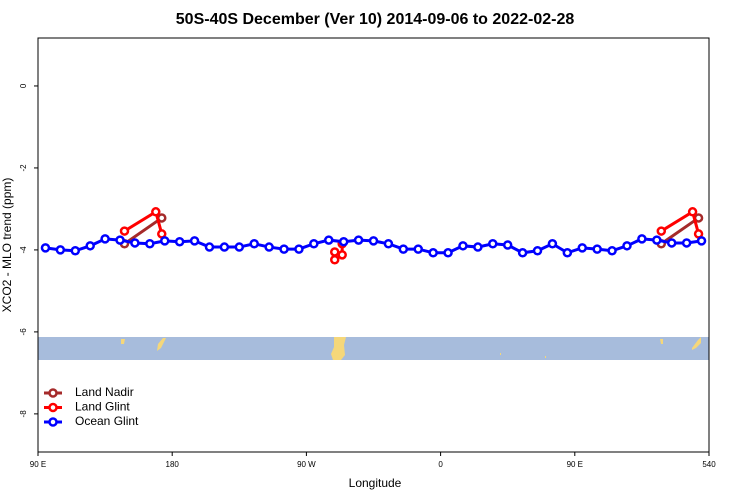 The width and height of the screenshot is (750, 500). Describe the element at coordinates (107, 421) in the screenshot. I see `legend-label: Ocean Glint` at that location.